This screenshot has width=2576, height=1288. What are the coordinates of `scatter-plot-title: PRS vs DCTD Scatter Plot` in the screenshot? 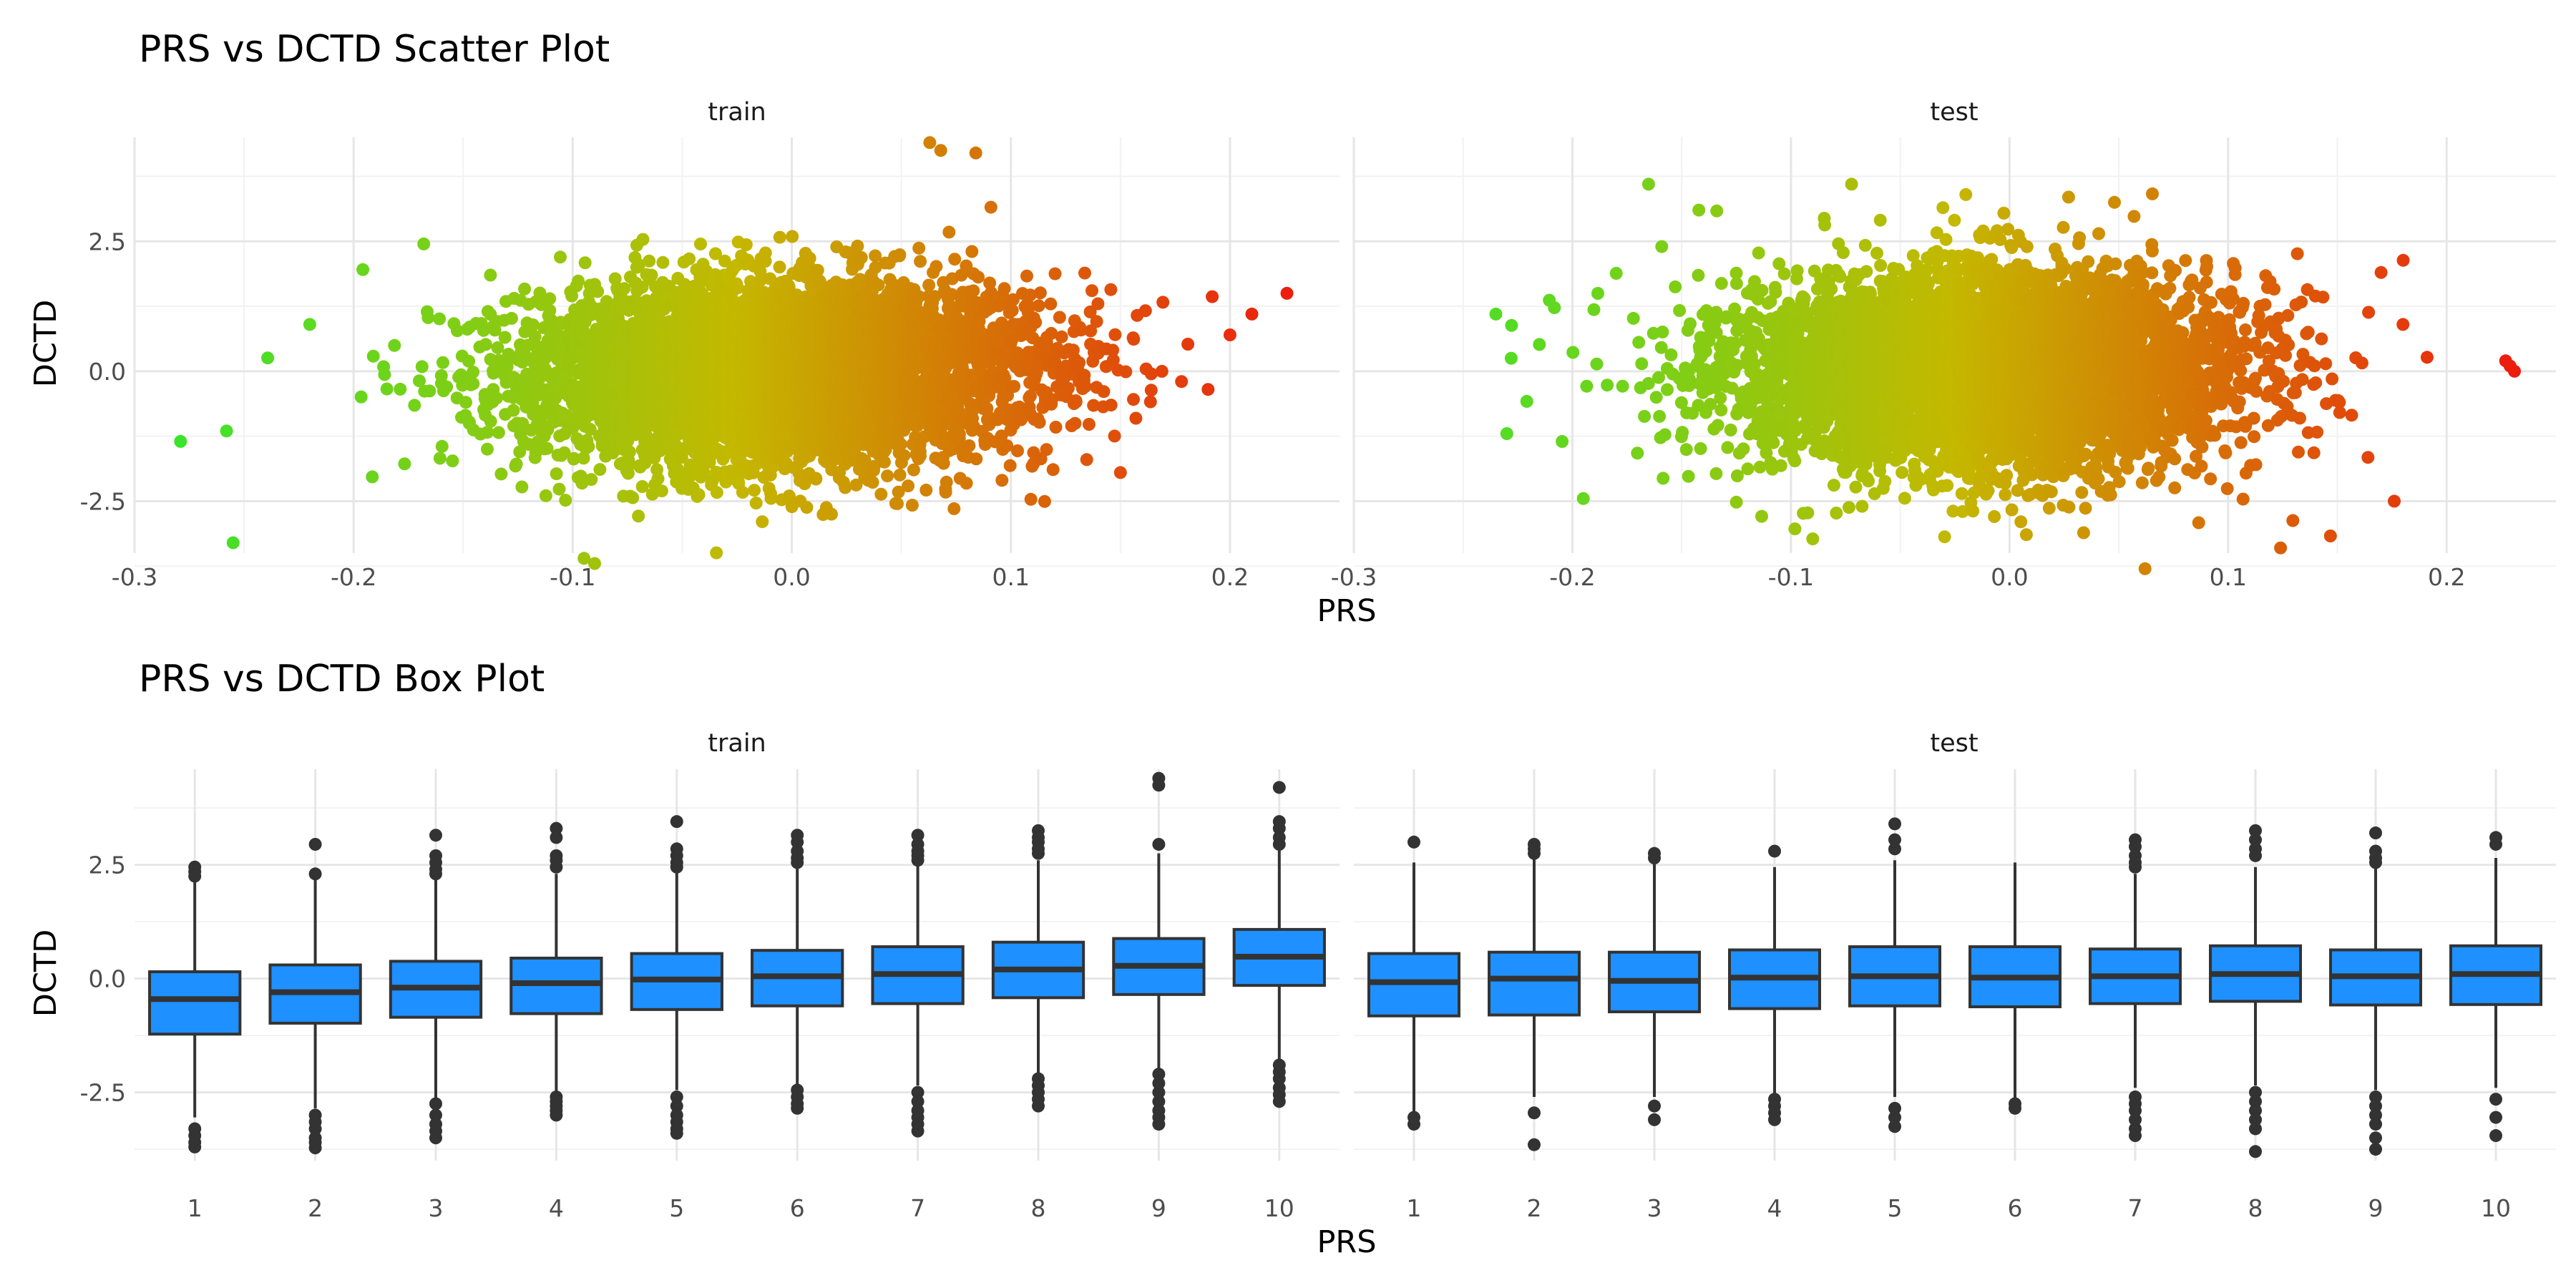 It's located at (374, 49).